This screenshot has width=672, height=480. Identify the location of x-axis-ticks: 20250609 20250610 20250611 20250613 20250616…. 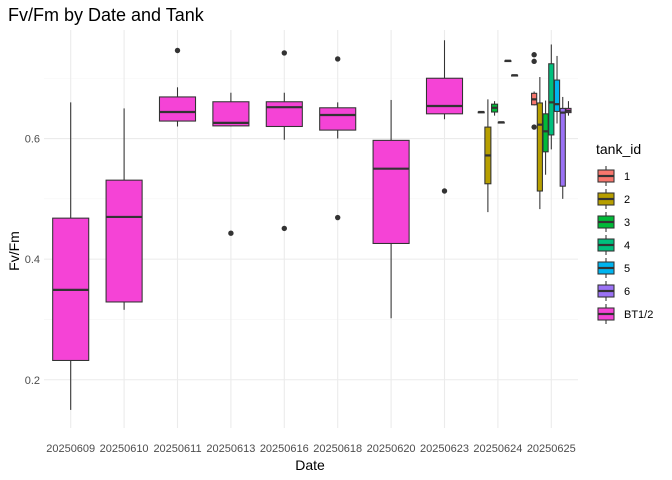
(311, 449).